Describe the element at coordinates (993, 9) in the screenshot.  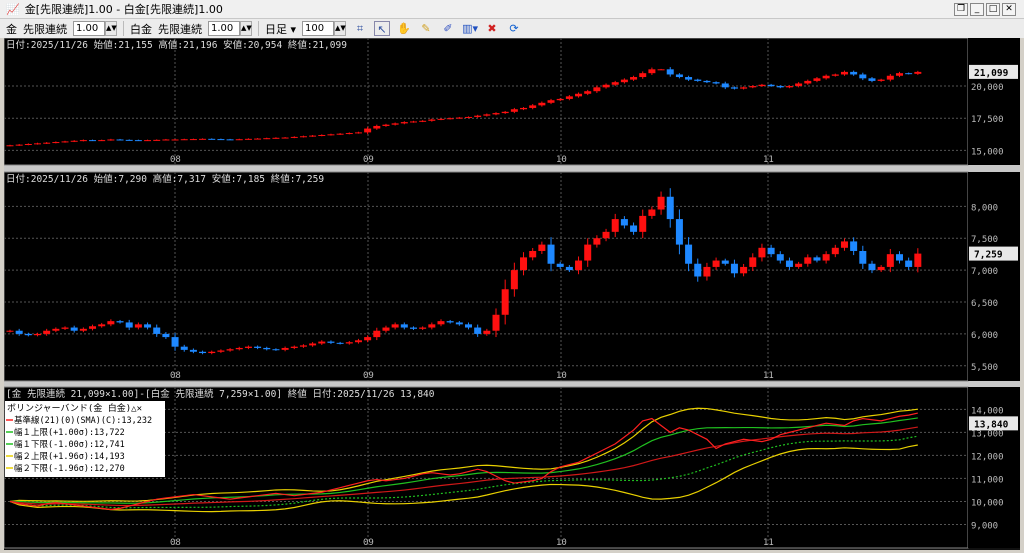
I see `maximize-button: □` at that location.